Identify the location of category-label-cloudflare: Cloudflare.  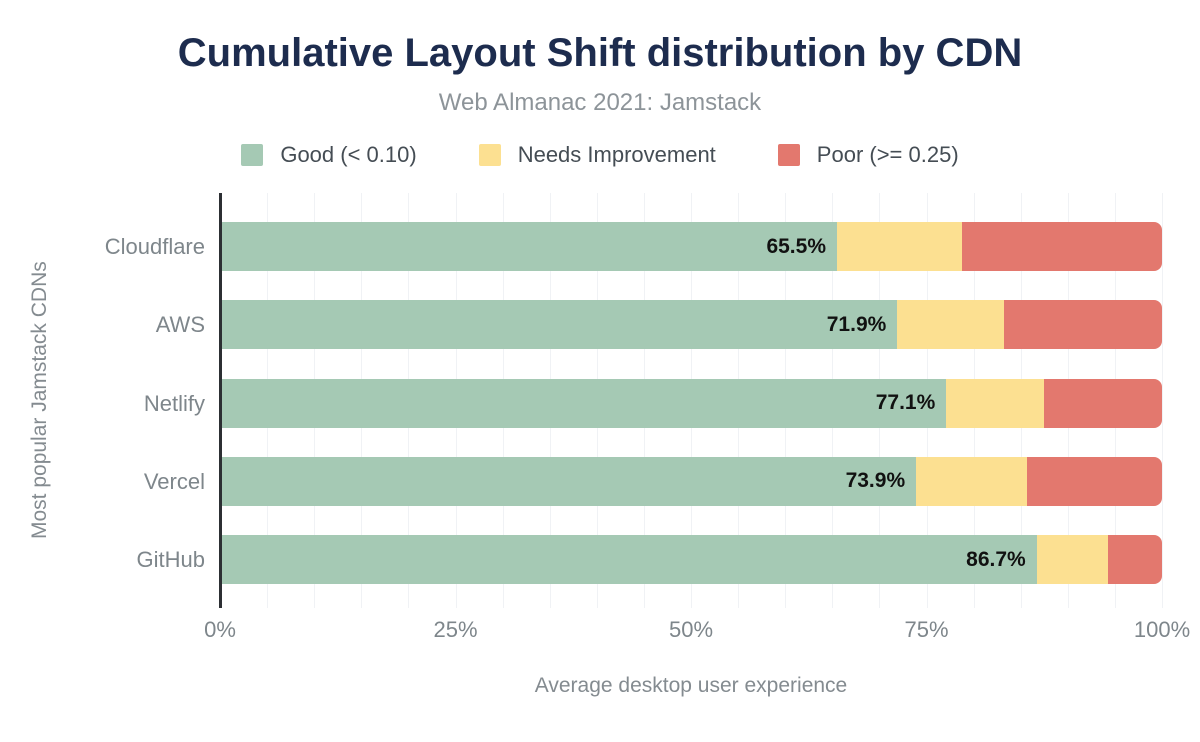
(154, 246).